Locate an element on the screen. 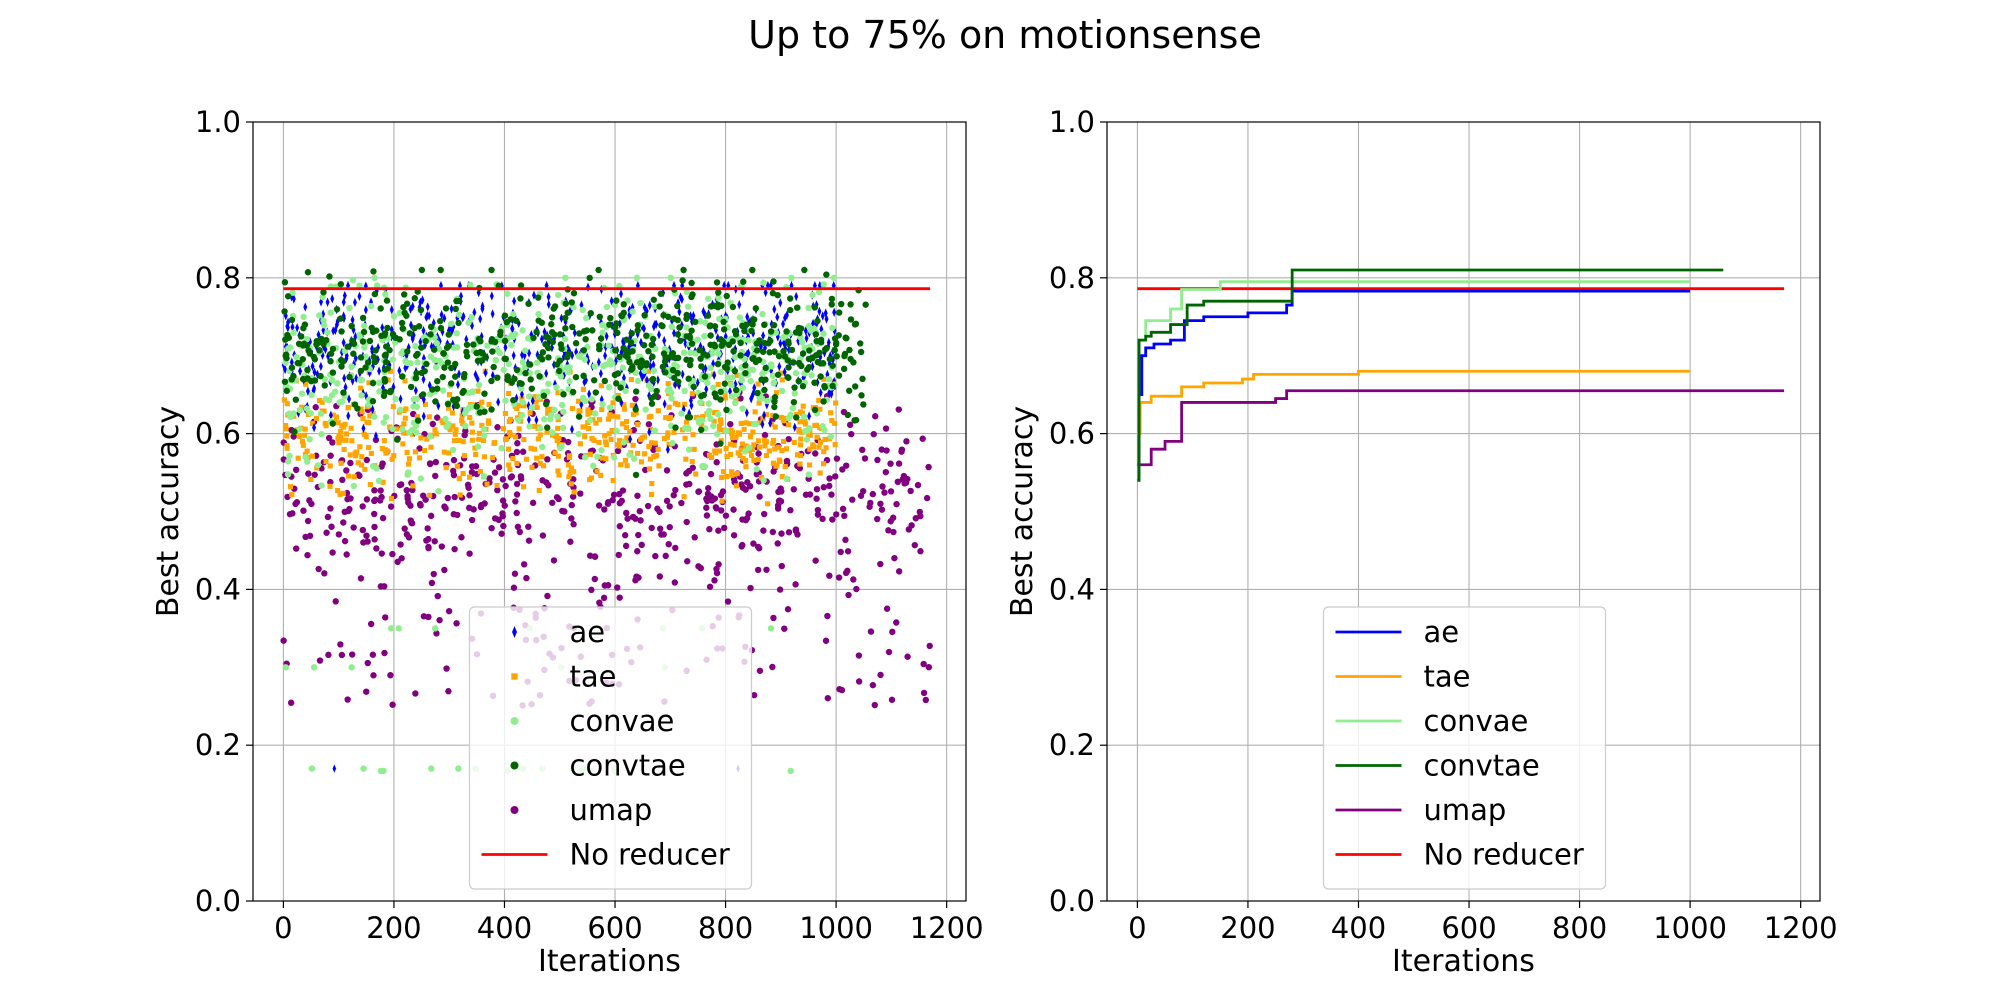 The height and width of the screenshot is (1000, 2000). legend-label: convae is located at coordinates (1476, 721).